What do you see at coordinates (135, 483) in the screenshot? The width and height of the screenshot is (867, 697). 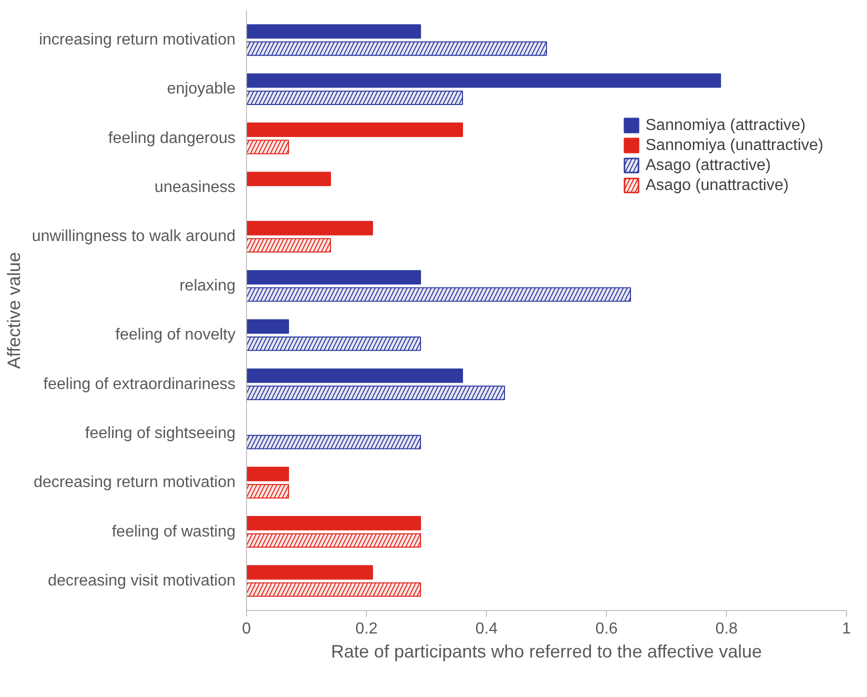 I see `y-tick-label: decreasing return motivation` at bounding box center [135, 483].